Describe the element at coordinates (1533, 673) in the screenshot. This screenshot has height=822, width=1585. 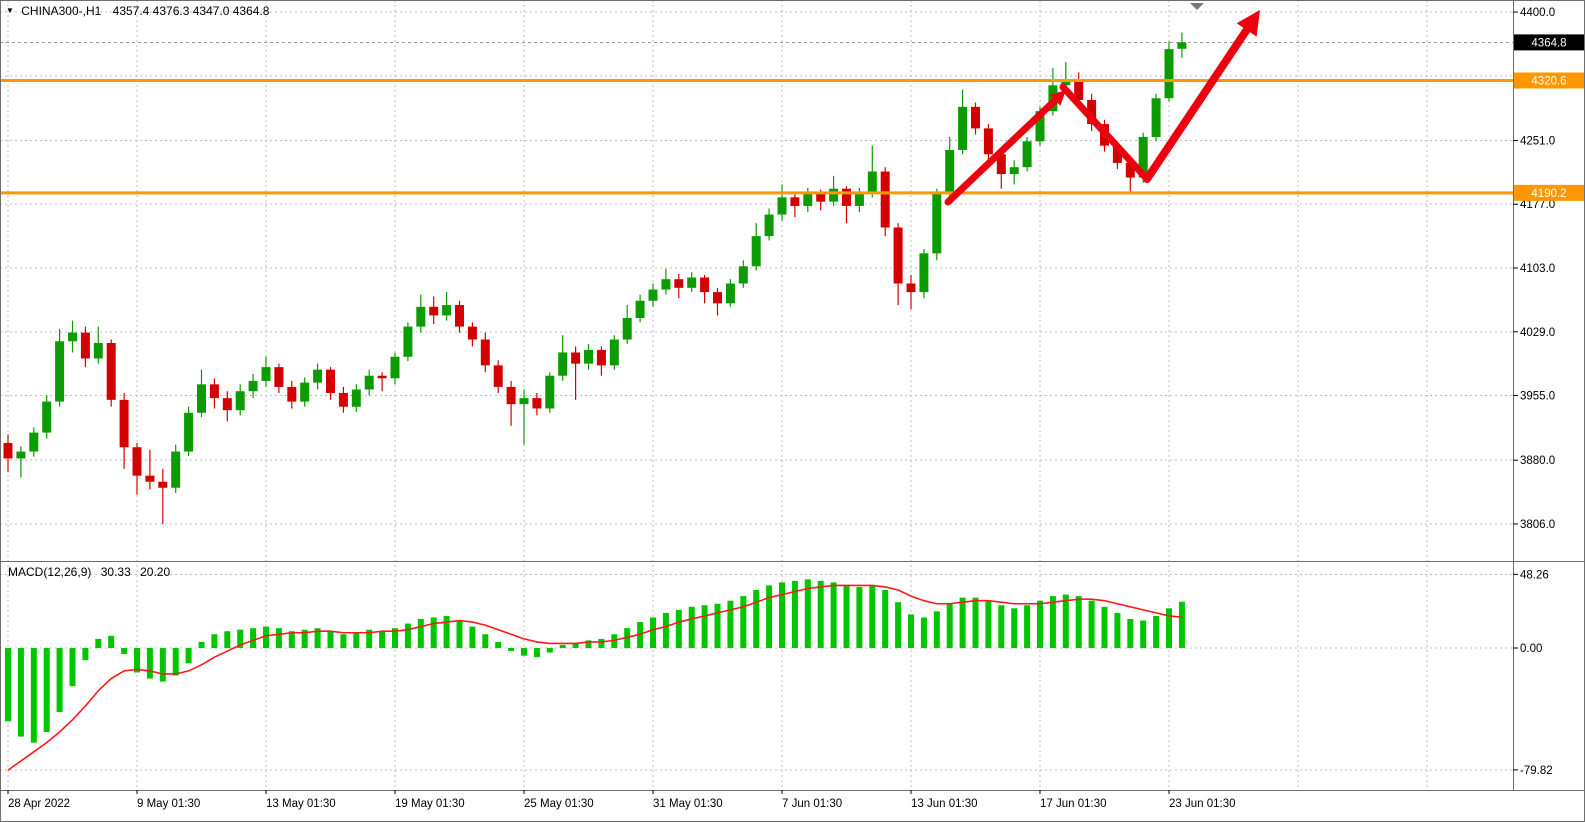
I see `macd-axis: 48.26 0.00 -79.82` at that location.